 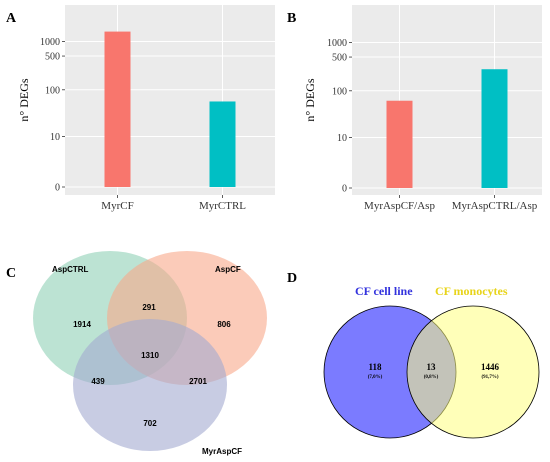 I want to click on venn-count-all-three: 1310, so click(x=150, y=355).